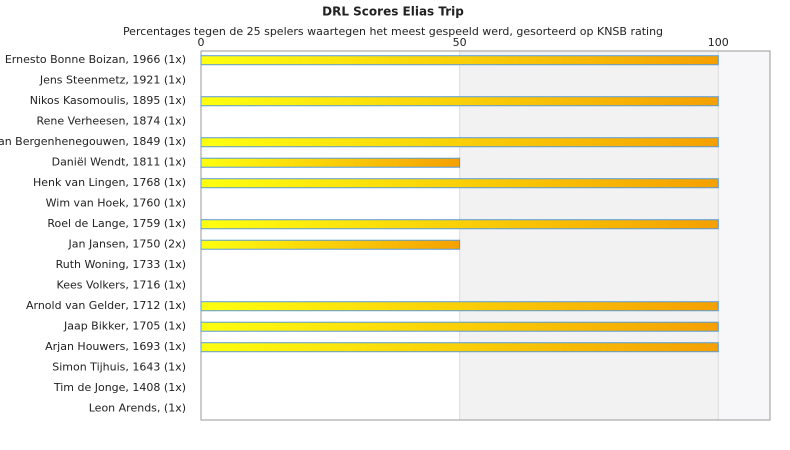 This screenshot has width=790, height=450. I want to click on y-tick-label: Jan Jansen, 1750 (2x), so click(127, 244).